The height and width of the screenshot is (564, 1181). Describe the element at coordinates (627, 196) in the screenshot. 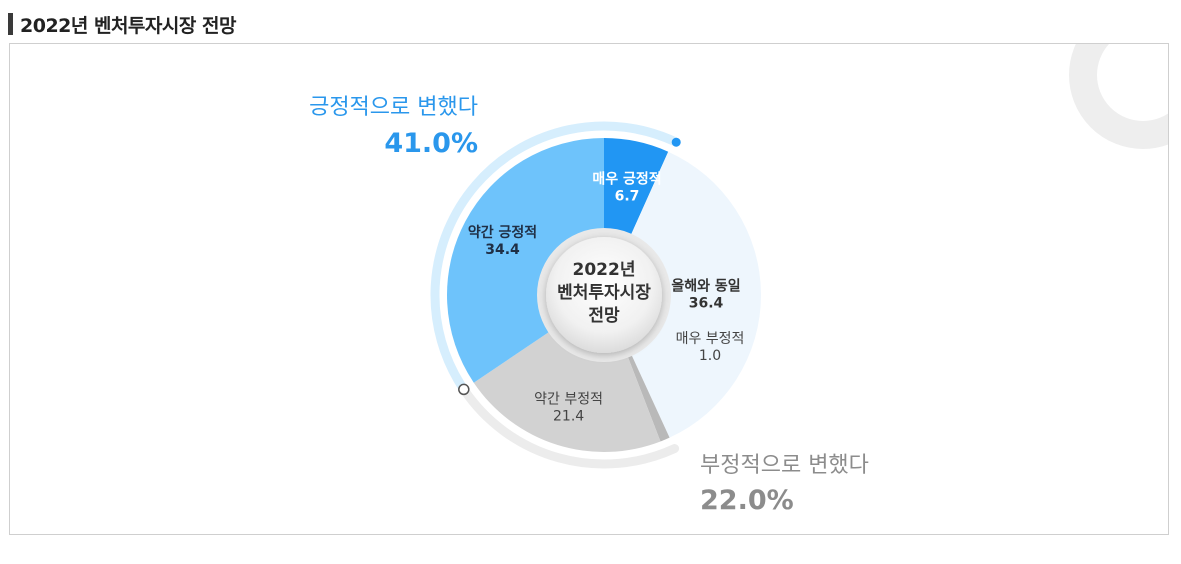

I see `slice-very-positive-value: 6.7` at that location.